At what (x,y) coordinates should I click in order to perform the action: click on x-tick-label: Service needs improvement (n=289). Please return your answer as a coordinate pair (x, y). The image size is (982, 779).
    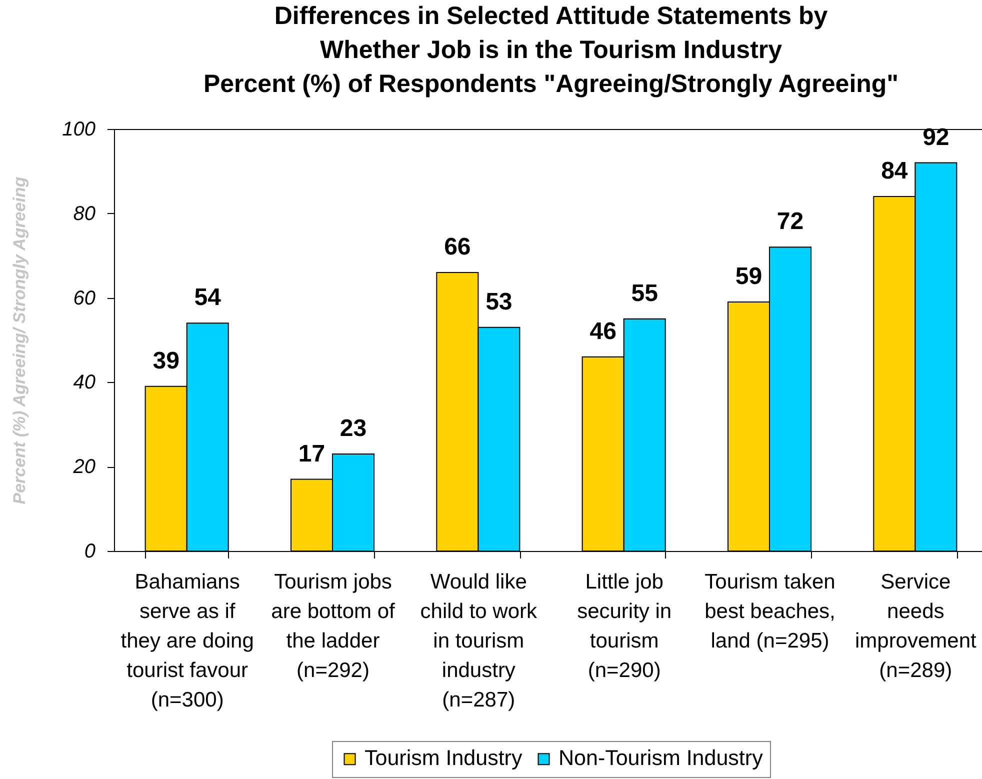
    Looking at the image, I should click on (915, 626).